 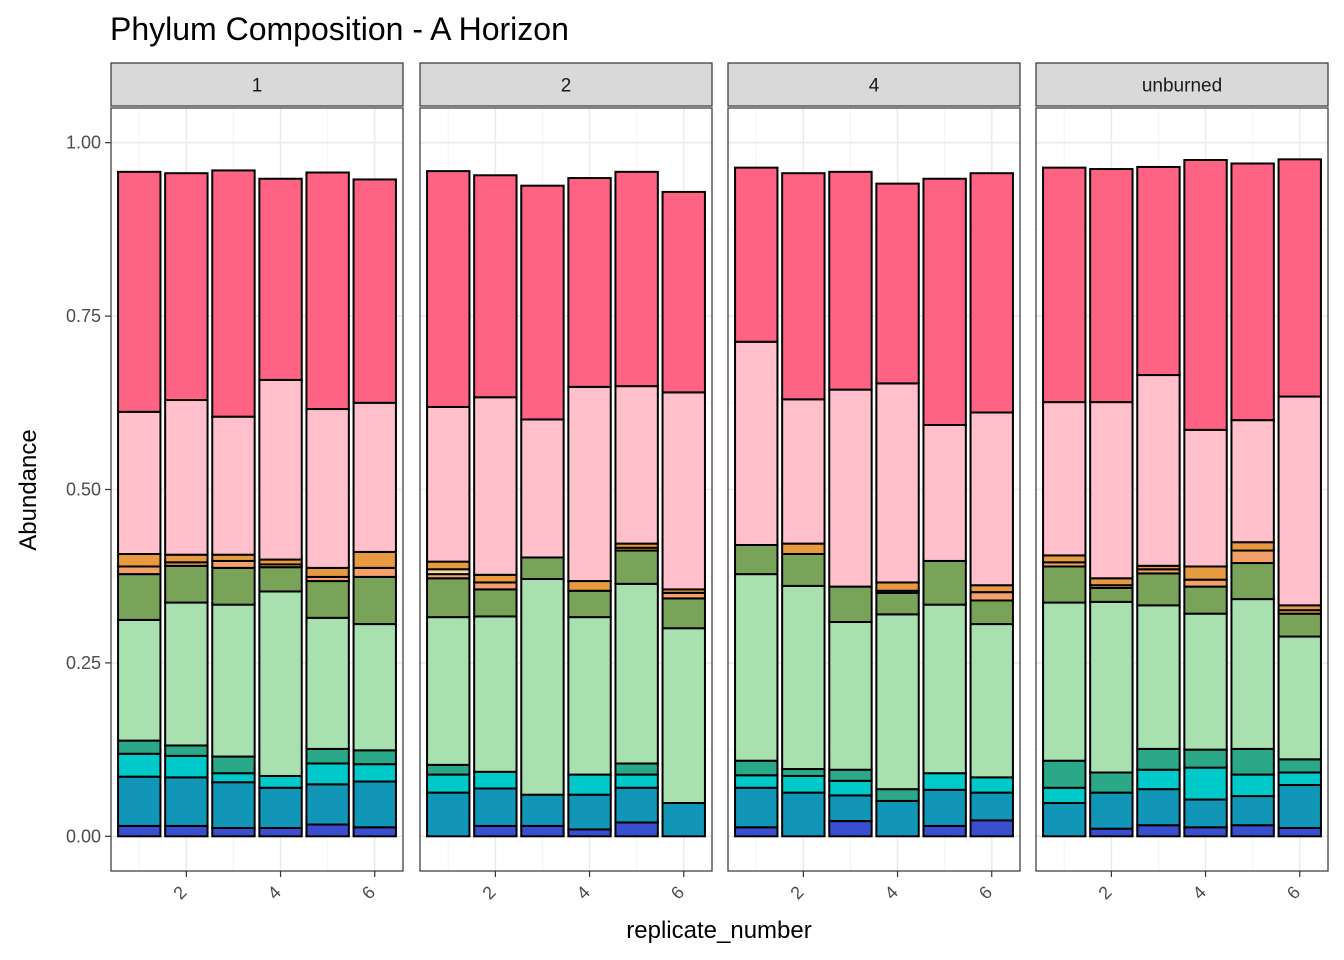 What do you see at coordinates (28, 489) in the screenshot?
I see `y-axis-title: Abundance` at bounding box center [28, 489].